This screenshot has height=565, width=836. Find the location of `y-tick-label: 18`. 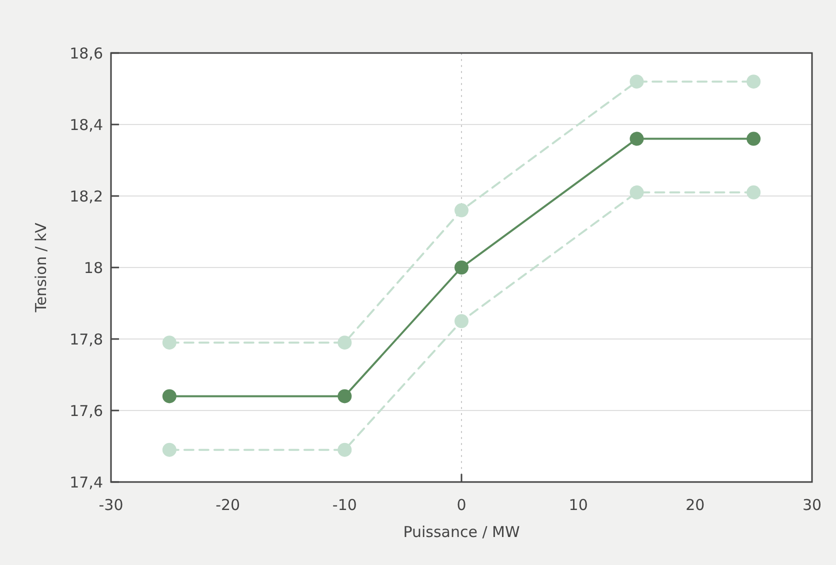

y-tick-label: 18 is located at coordinates (93, 267).